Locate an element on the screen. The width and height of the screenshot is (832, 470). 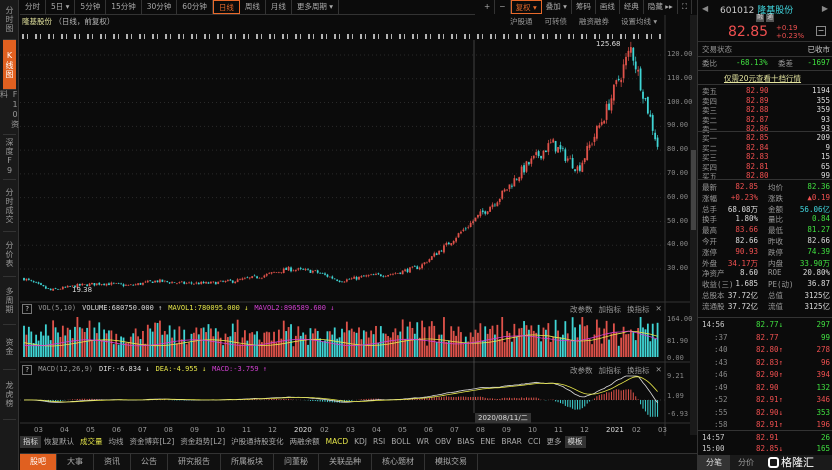
tick-volume: 278 is located at coordinates (823, 349).